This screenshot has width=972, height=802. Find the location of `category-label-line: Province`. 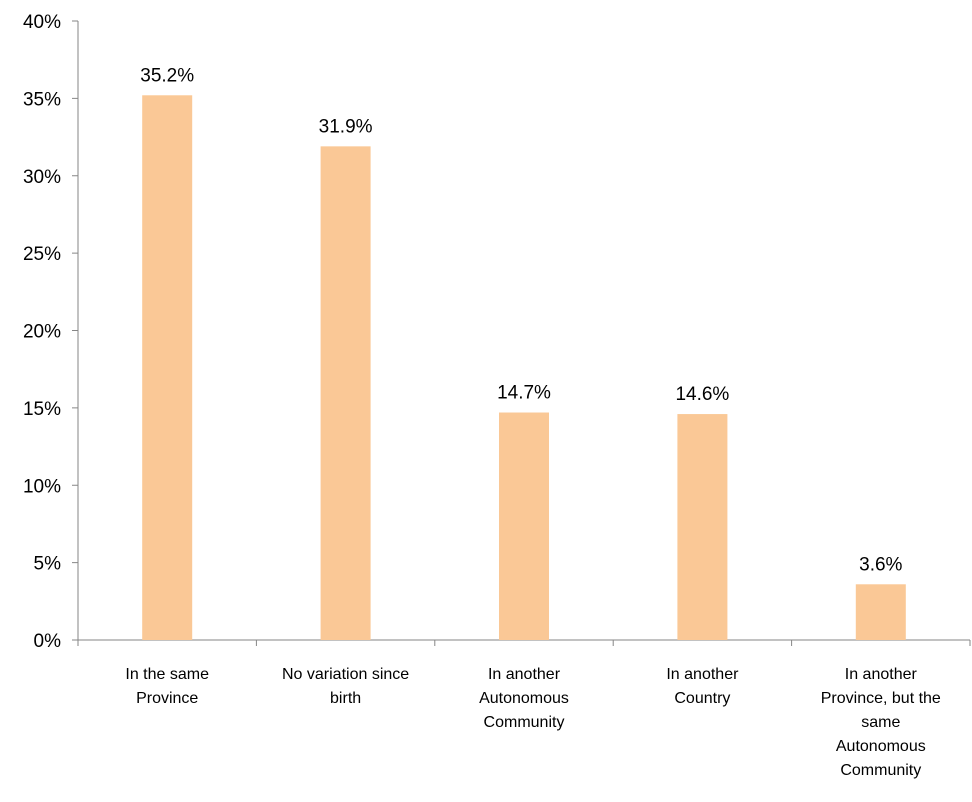

category-label-line: Province is located at coordinates (167, 698).